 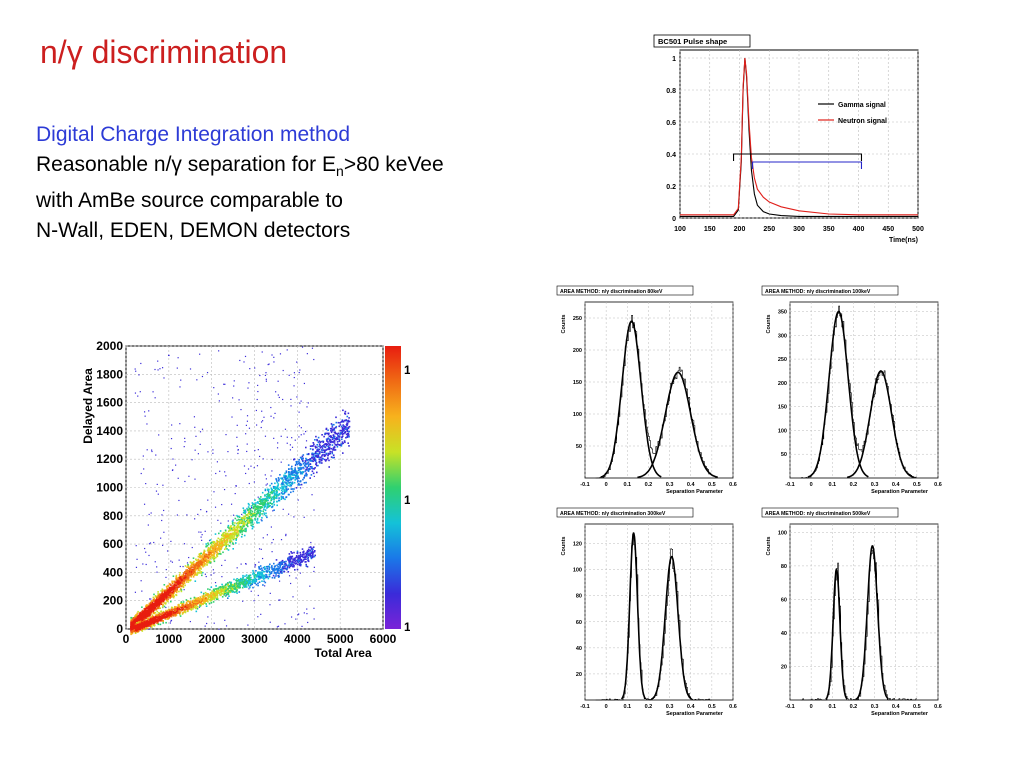 I want to click on x-tick-label: 4000, so click(x=297, y=639).